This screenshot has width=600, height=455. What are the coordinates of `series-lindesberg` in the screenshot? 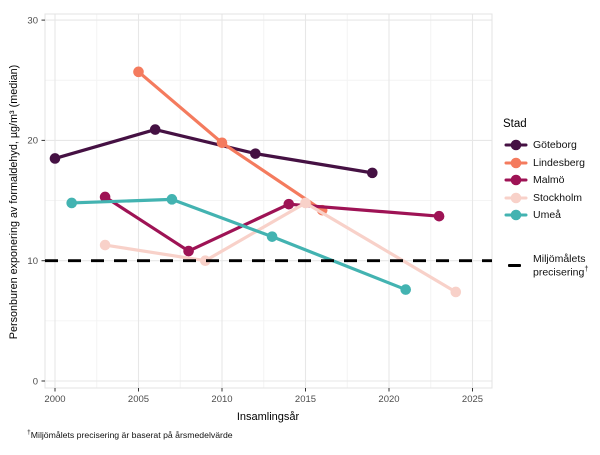 It's located at (230, 141).